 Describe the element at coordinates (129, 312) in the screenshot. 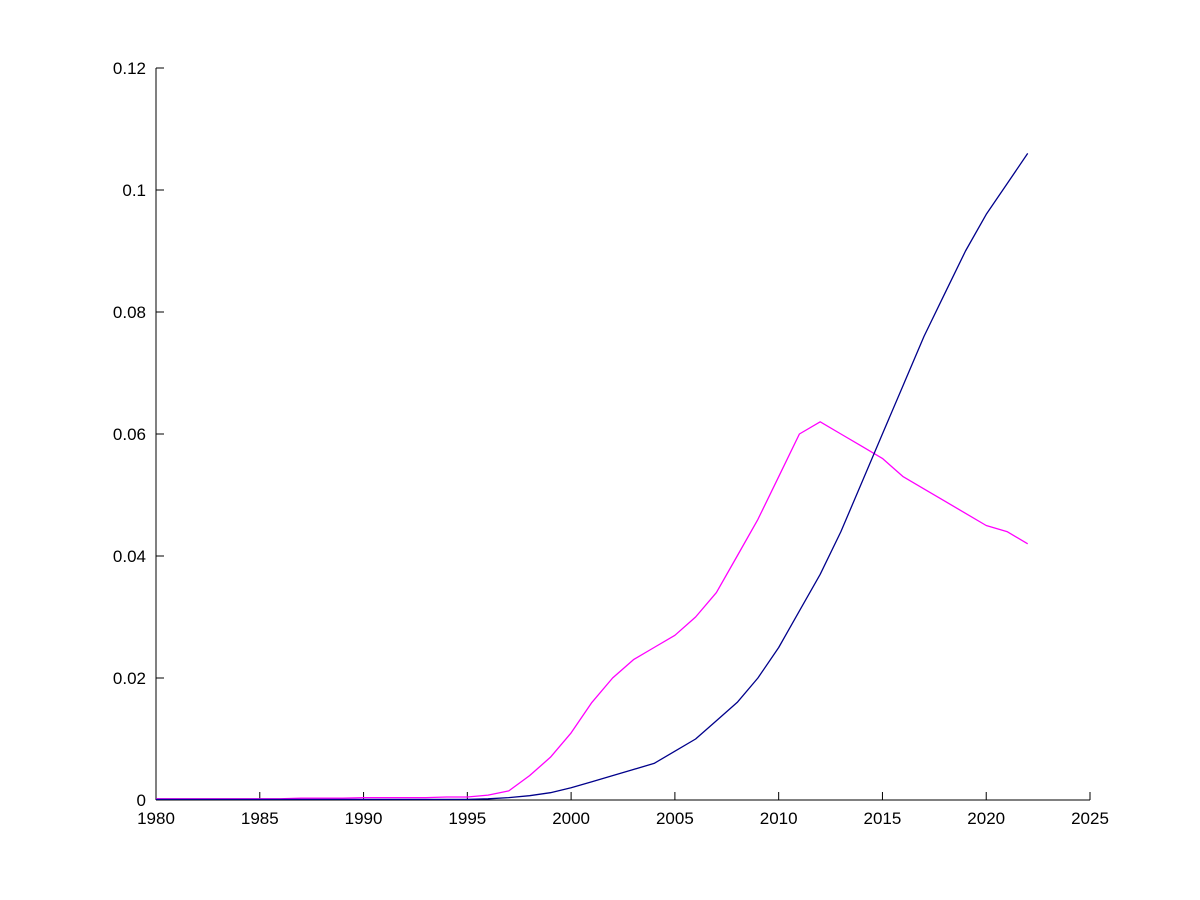

I see `y-tick-label: 0.08` at that location.